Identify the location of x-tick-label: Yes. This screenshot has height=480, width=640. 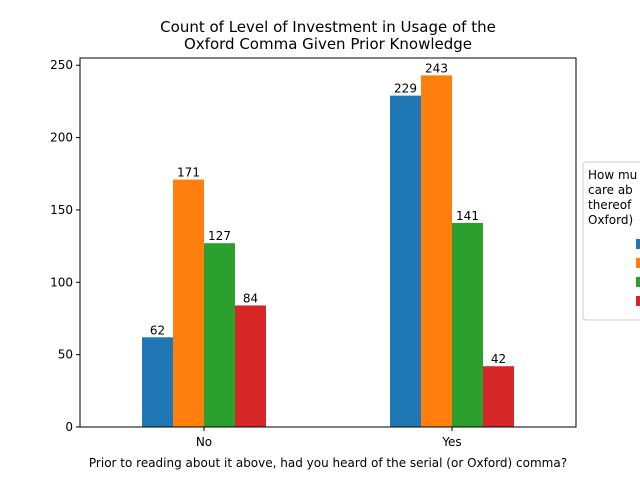
(451, 442).